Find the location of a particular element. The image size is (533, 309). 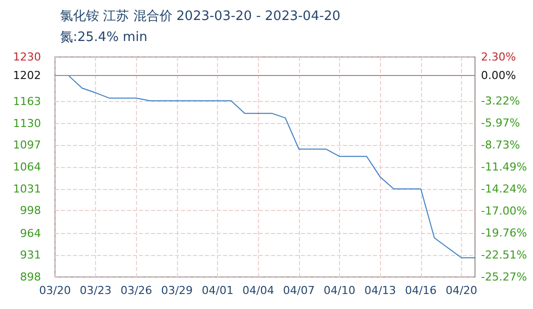

y-tick-label: 931 is located at coordinates (30, 255).